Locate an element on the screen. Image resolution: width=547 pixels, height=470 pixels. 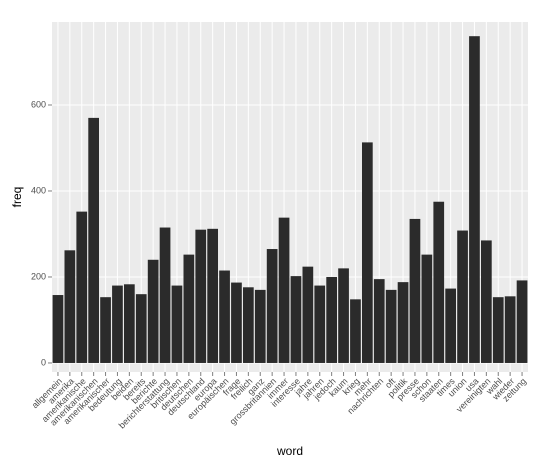
y-tick-label: 600 is located at coordinates (38, 104).